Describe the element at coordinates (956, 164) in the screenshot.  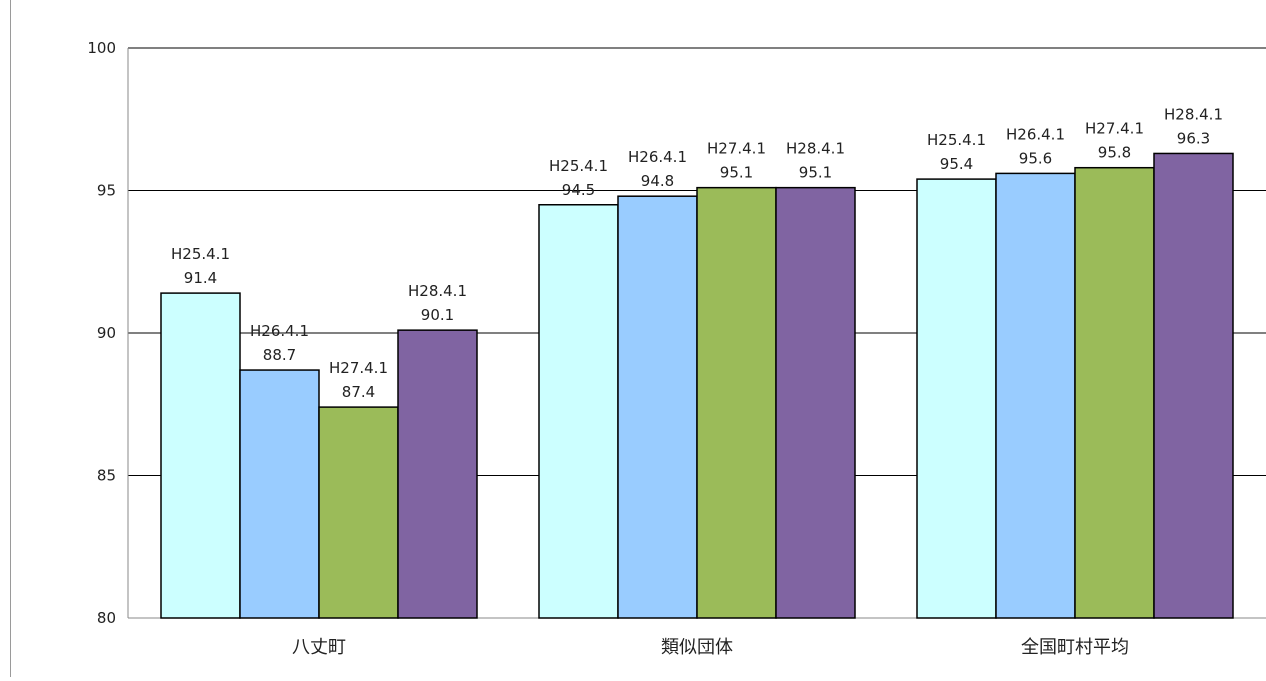
I see `bar-value-label: 95.4` at that location.